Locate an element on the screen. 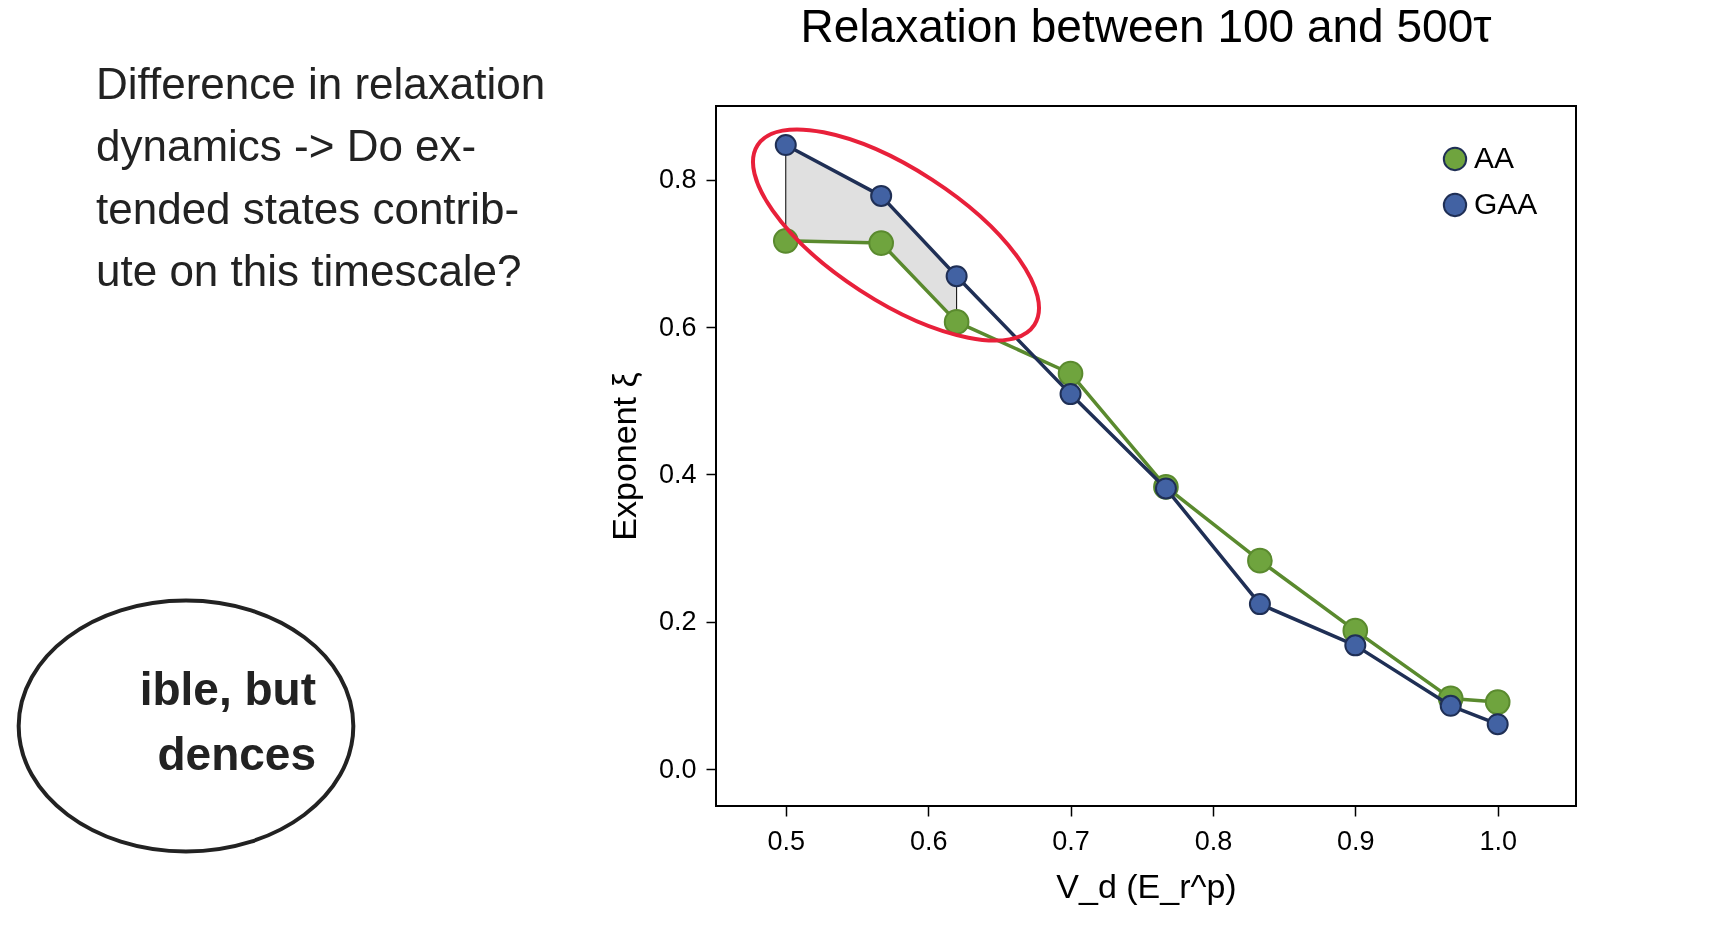 The height and width of the screenshot is (937, 1730). y-tick-label: 0.6 is located at coordinates (677, 326).